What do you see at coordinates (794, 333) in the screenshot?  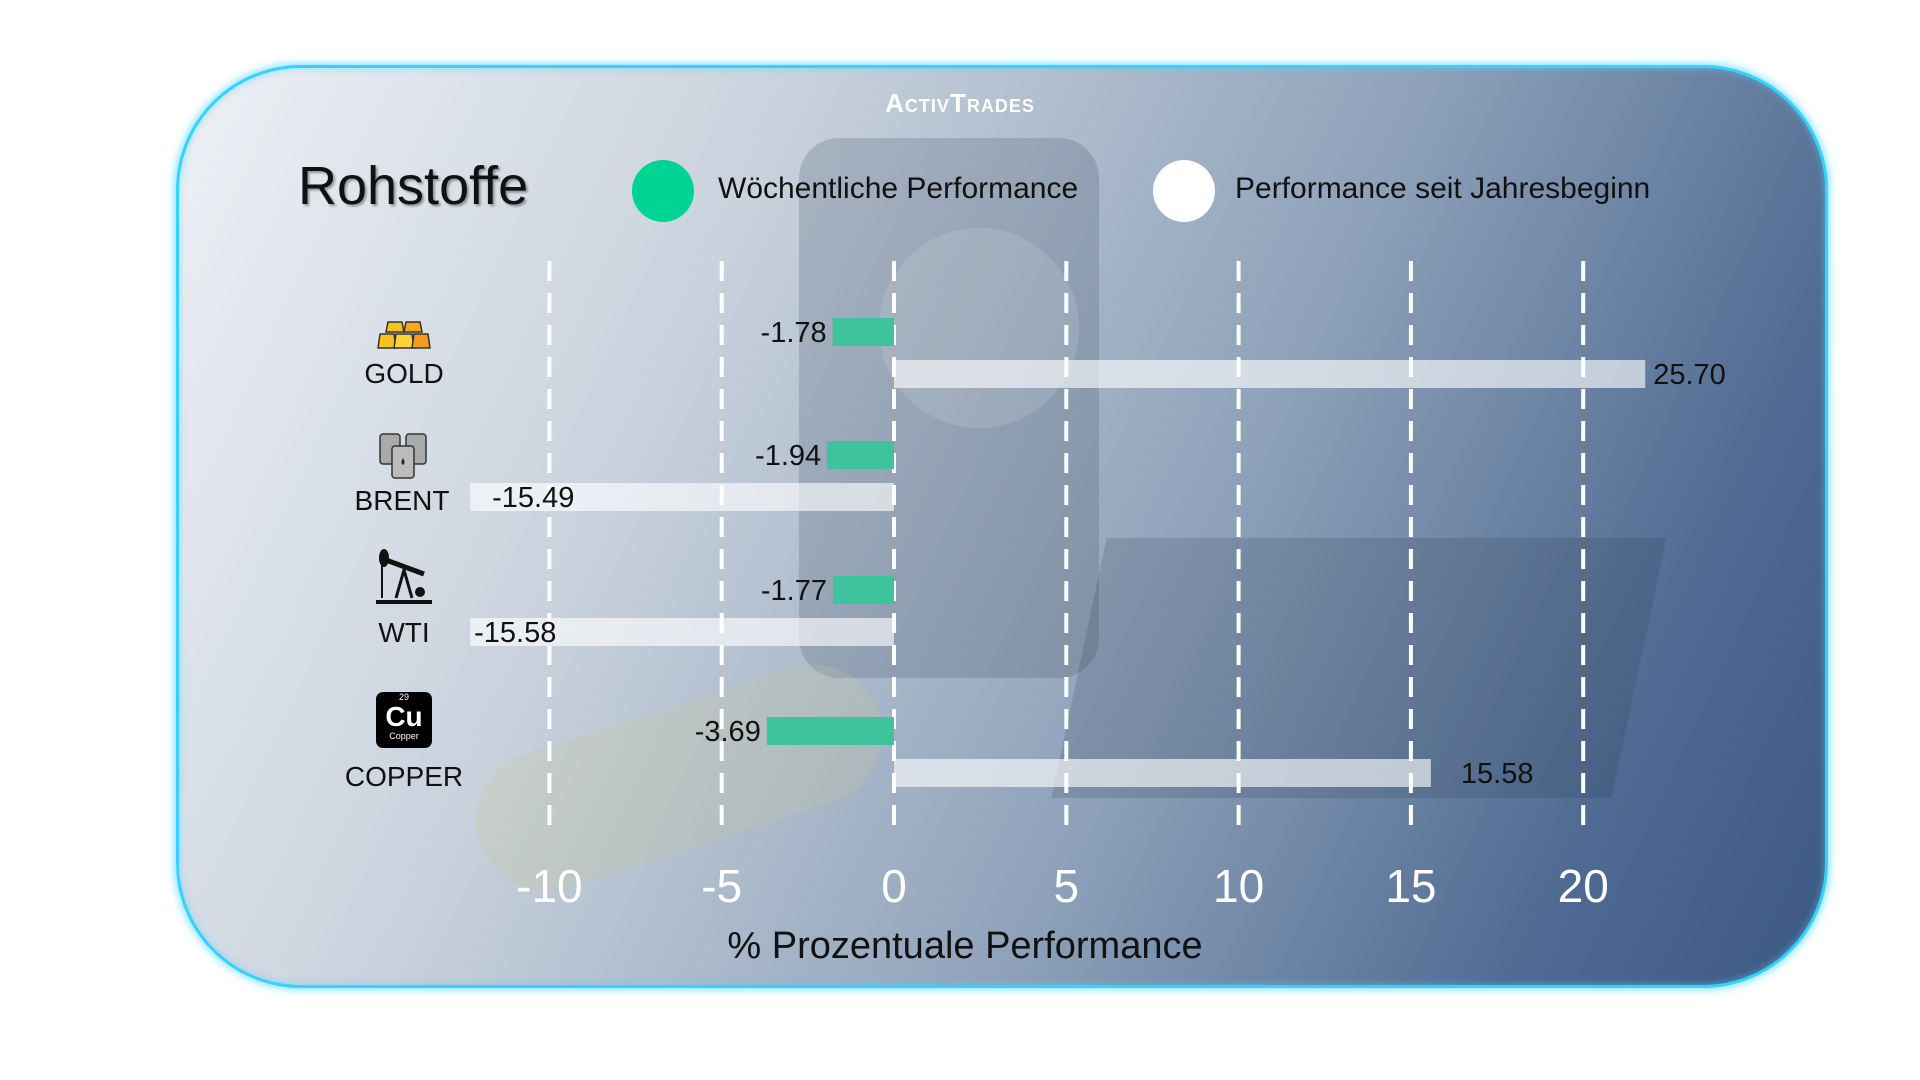 I see `weekly-value-label: -1.78` at bounding box center [794, 333].